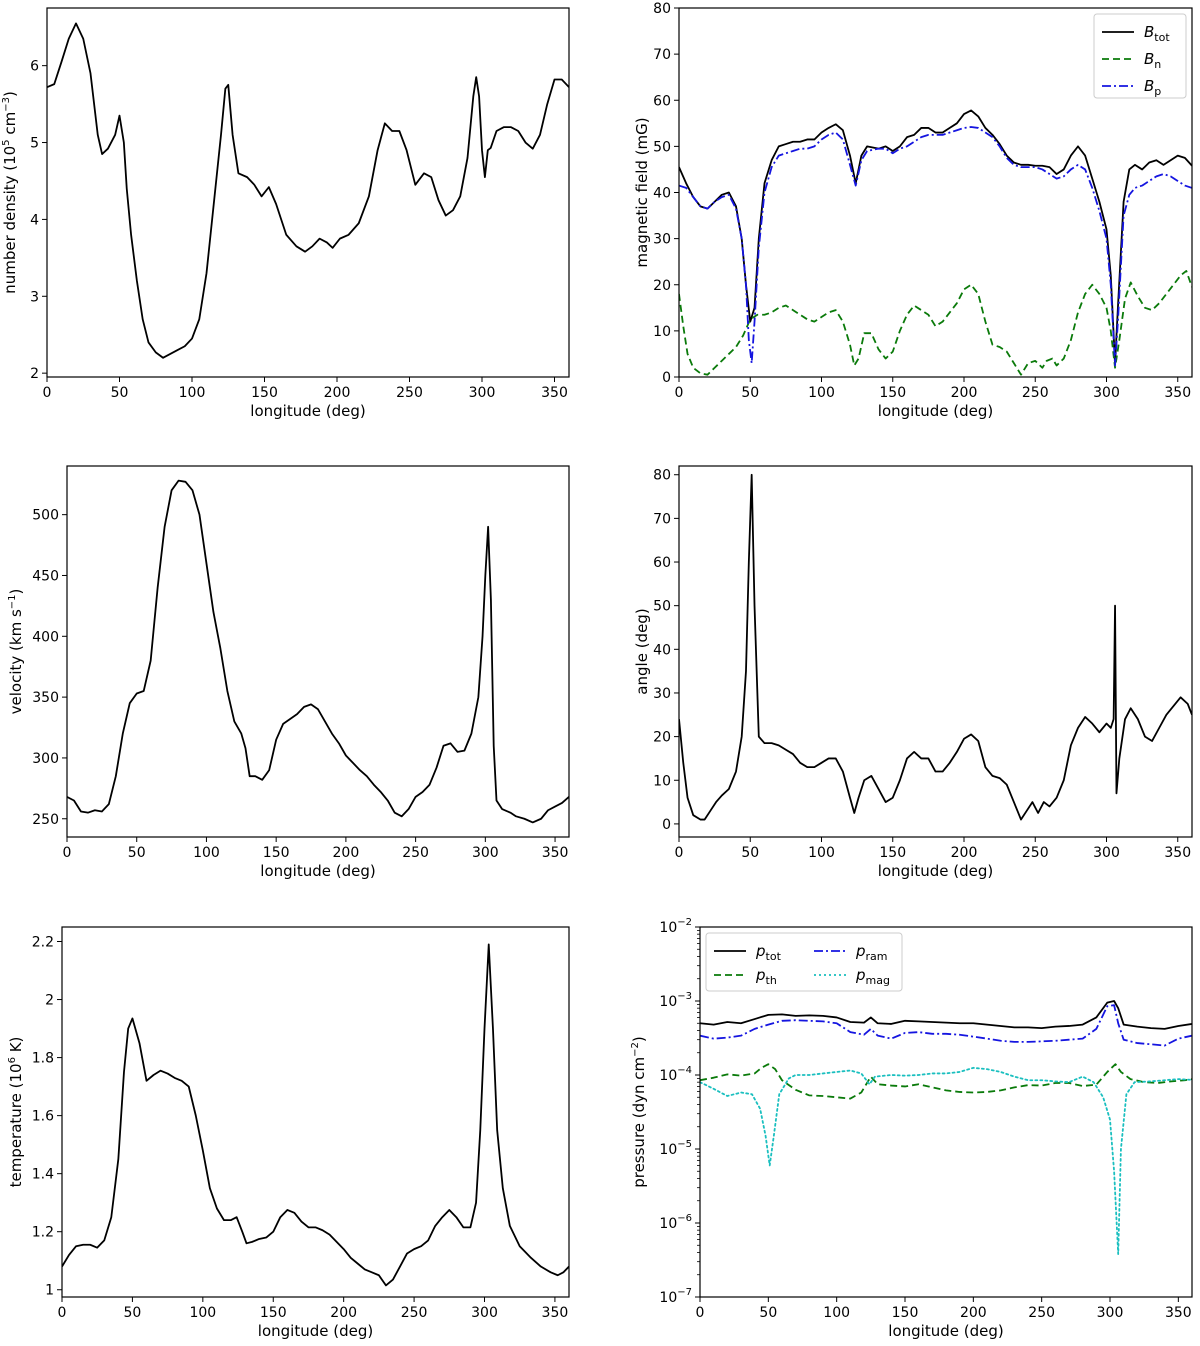 This screenshot has height=1346, width=1200. I want to click on y-tick-label: 1.2, so click(43, 1233).